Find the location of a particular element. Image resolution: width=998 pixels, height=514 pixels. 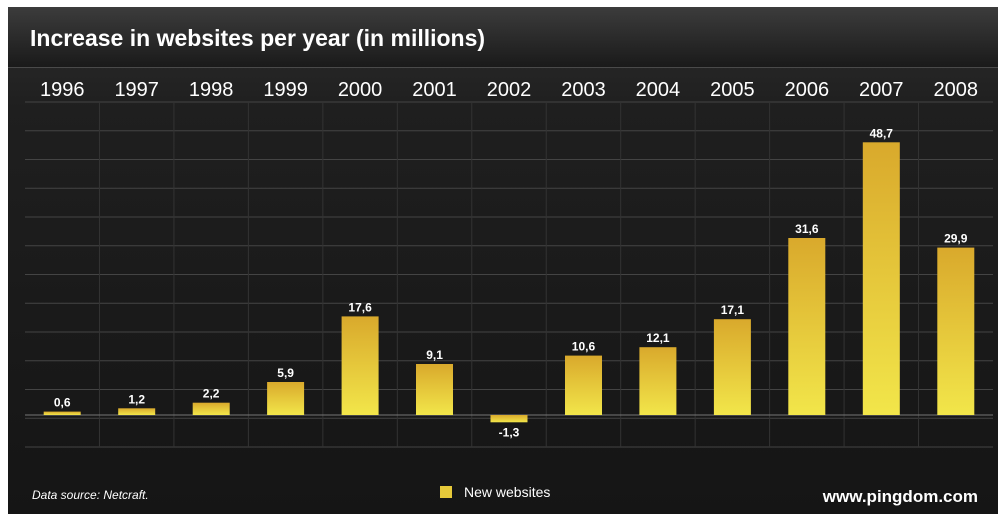

x-tick-label: 2005 is located at coordinates (732, 90).